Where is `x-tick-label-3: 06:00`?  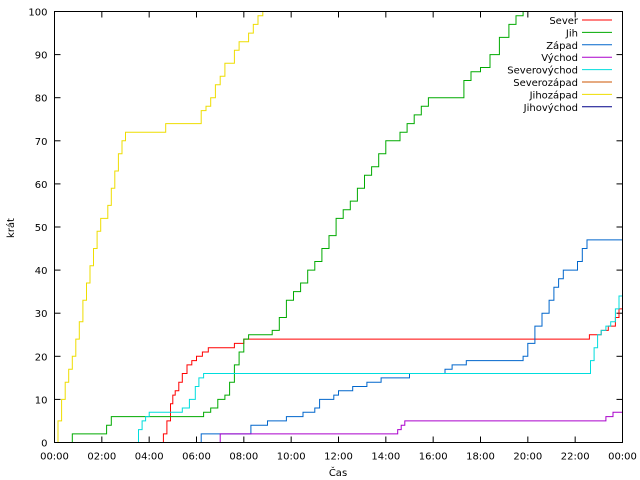 x-tick-label-3: 06:00 is located at coordinates (196, 457).